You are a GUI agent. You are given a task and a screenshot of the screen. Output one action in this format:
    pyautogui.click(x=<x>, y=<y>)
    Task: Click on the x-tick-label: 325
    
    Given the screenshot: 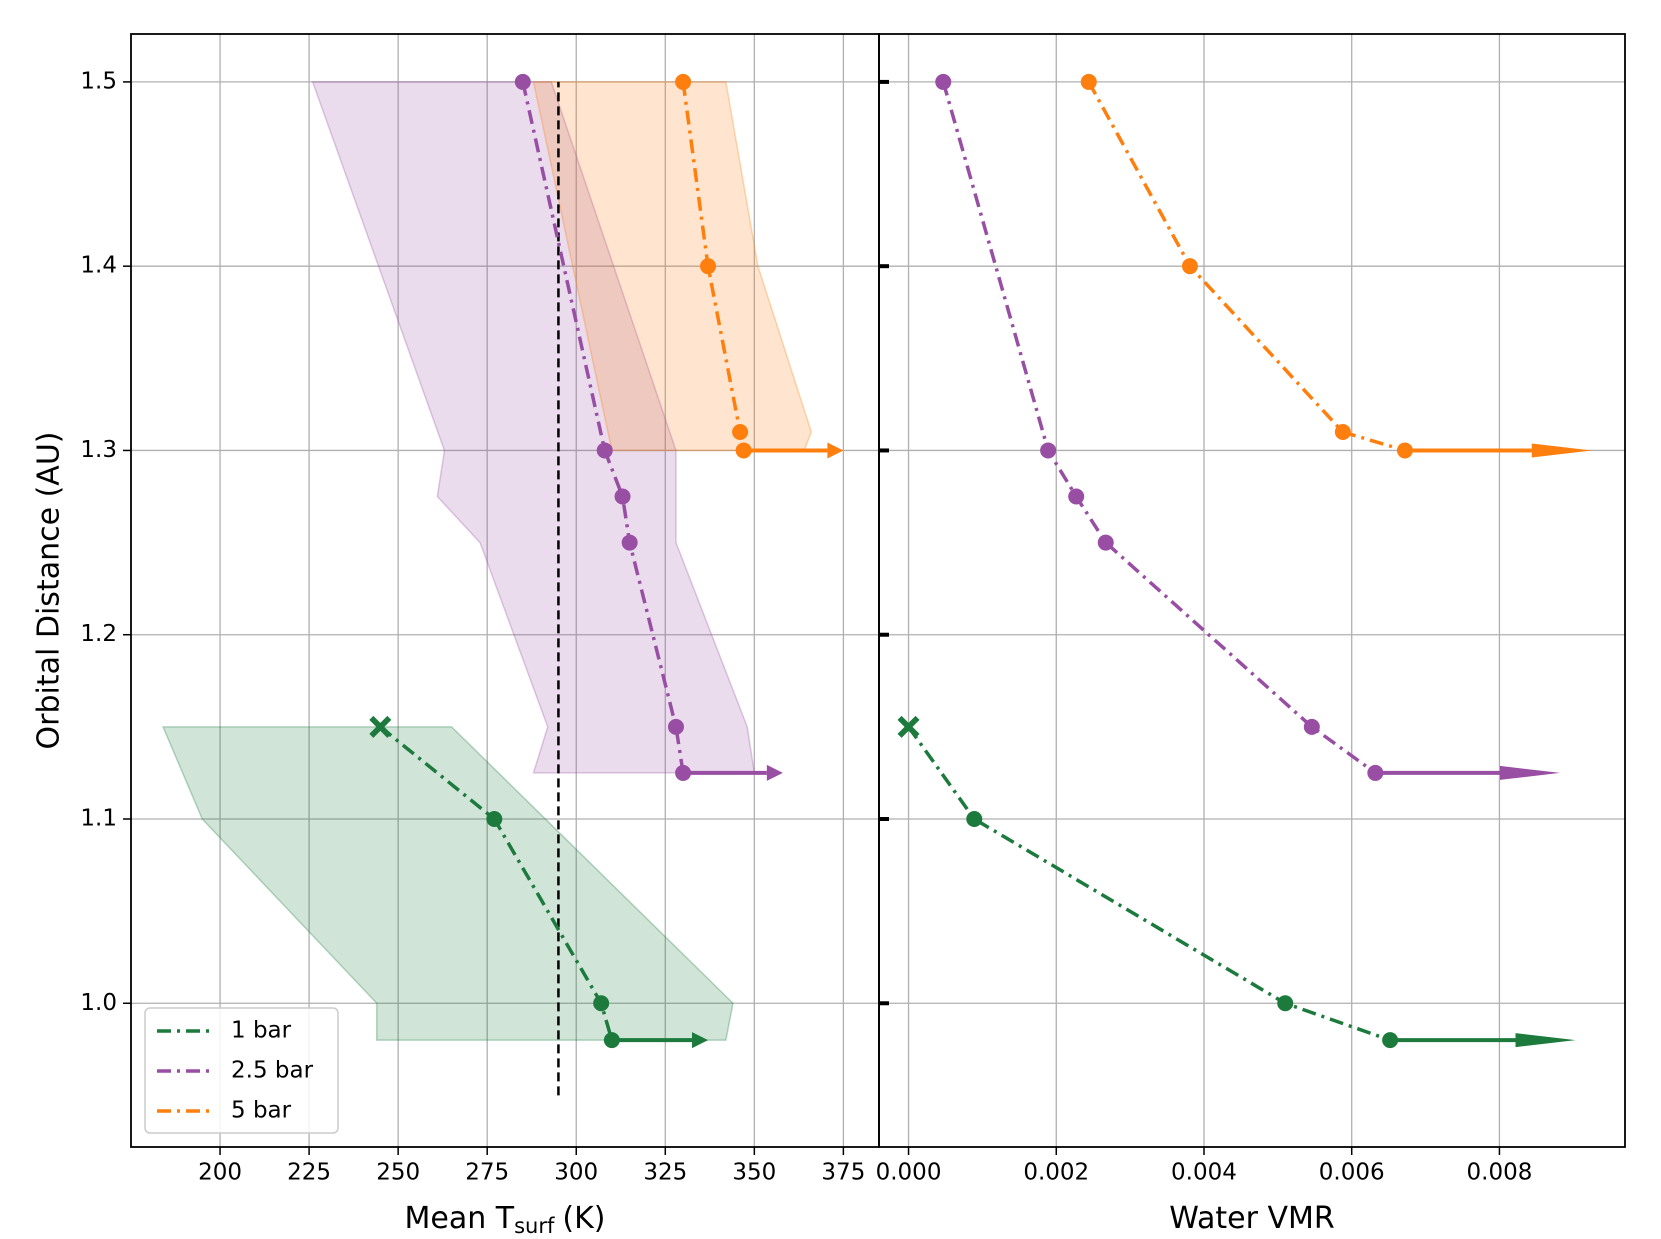 What is the action you would take?
    pyautogui.click(x=665, y=1173)
    